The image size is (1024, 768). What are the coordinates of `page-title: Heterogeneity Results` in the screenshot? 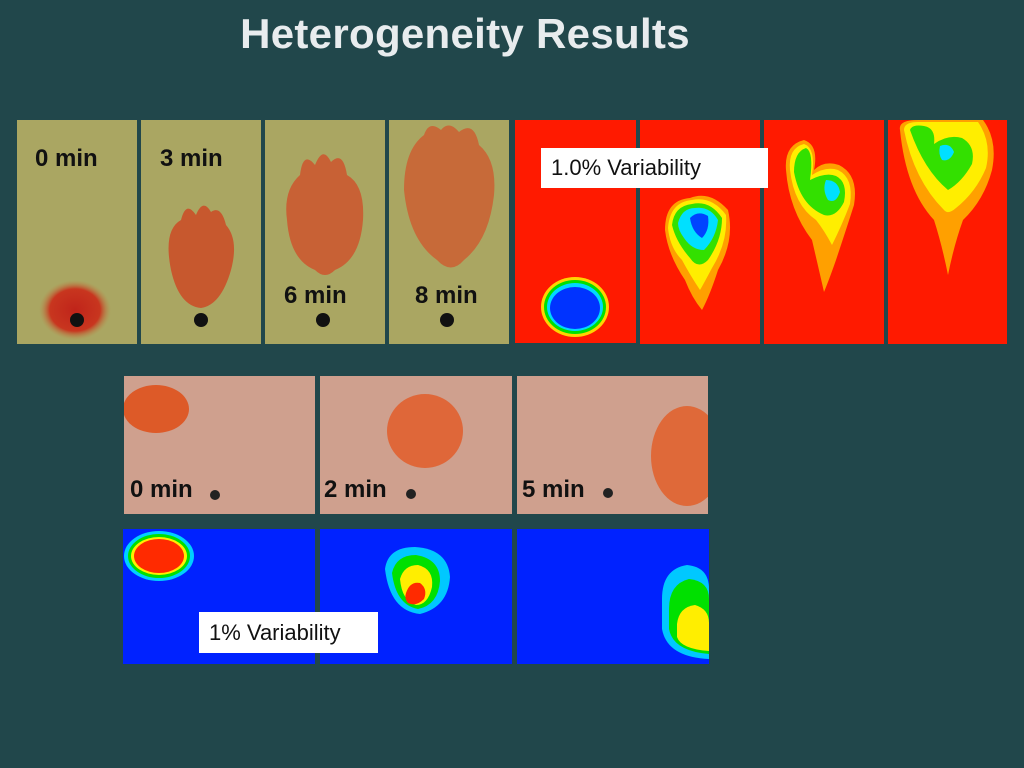 It's located at (465, 33).